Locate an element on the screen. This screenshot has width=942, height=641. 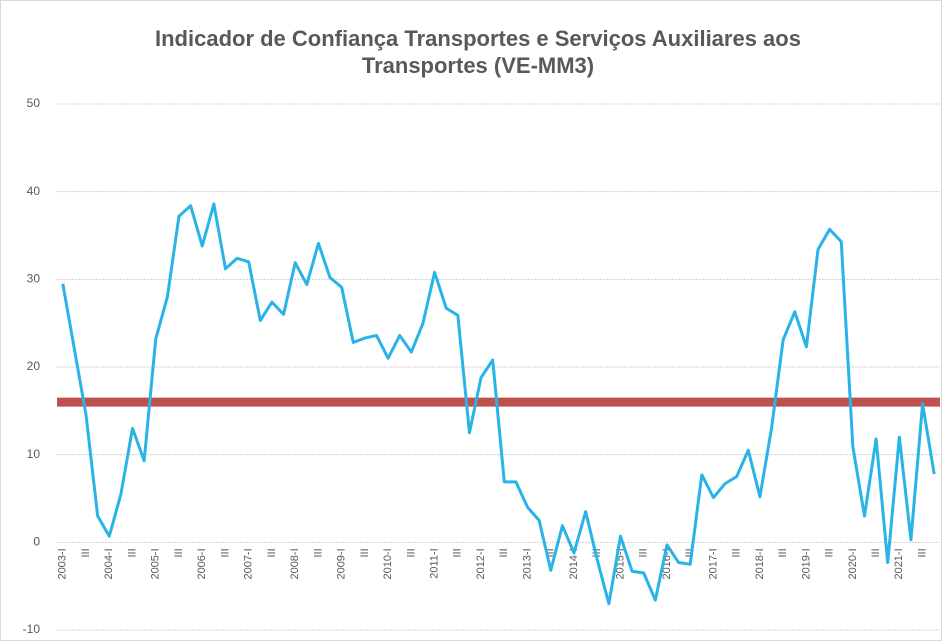
x-tick-label: 2006-I is located at coordinates (202, 563).